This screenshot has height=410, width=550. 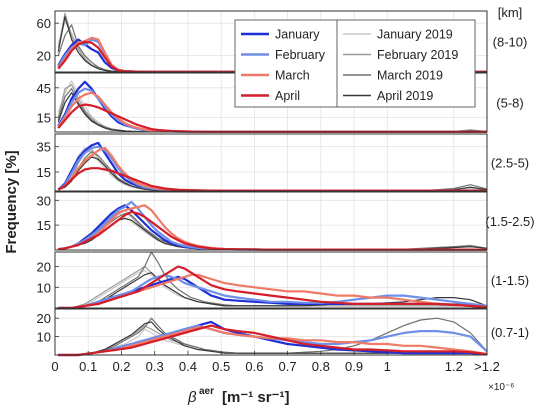 I want to click on height-unit-label: [km], so click(x=510, y=12).